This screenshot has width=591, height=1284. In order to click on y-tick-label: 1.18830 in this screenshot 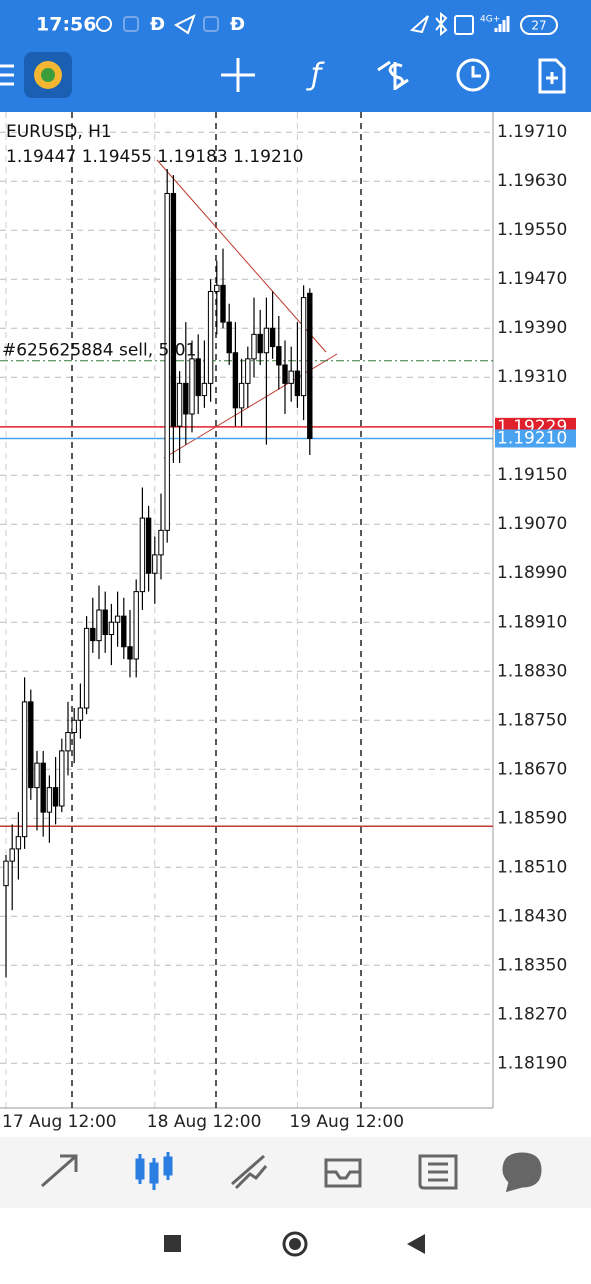, I will do `click(532, 671)`.